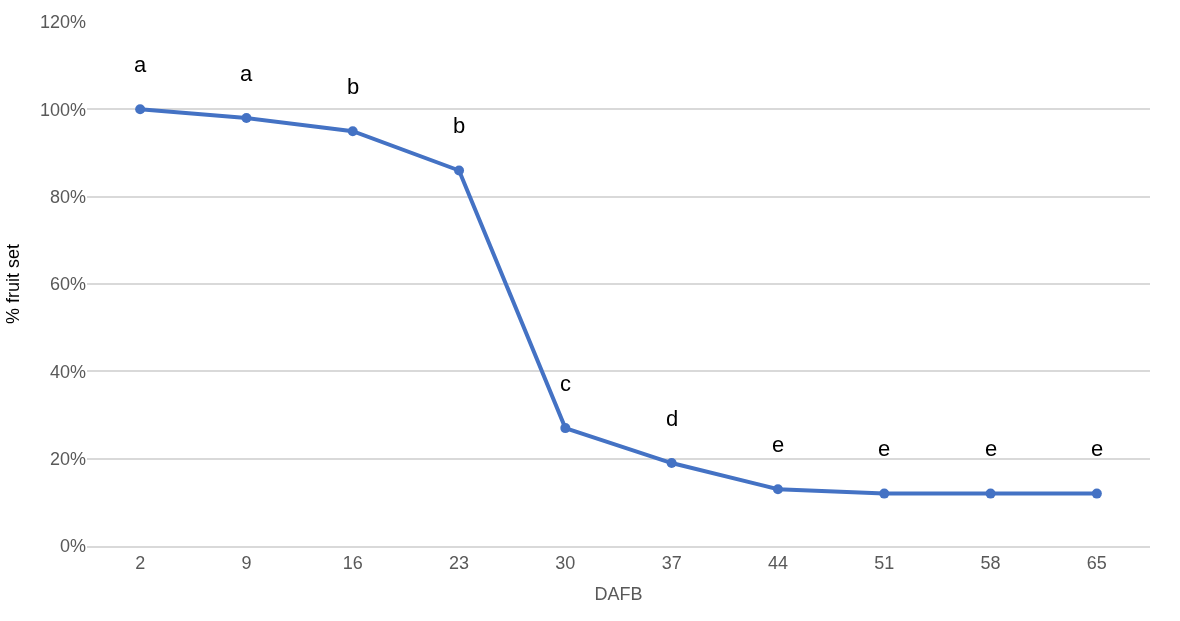 Image resolution: width=1180 pixels, height=621 pixels. Describe the element at coordinates (565, 383) in the screenshot. I see `annotation: c` at that location.